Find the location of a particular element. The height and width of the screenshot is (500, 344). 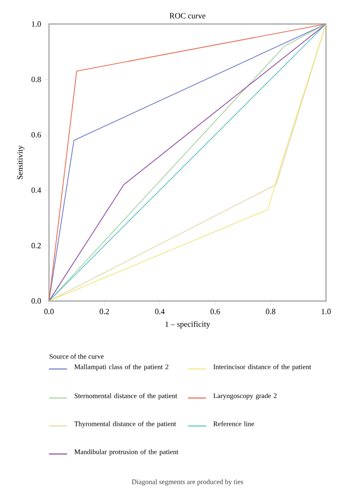

x-axis-title: 1 – specificity is located at coordinates (188, 324).